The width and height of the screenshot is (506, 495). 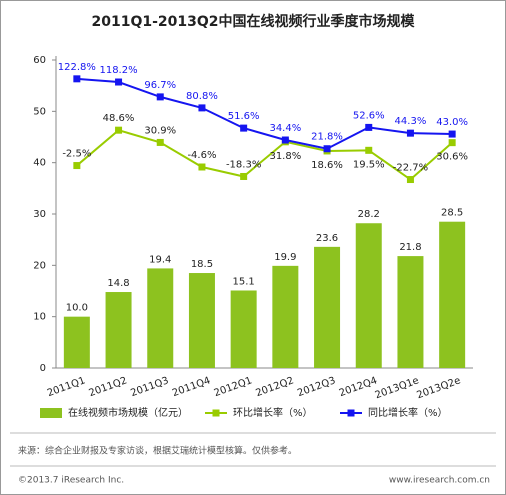 I want to click on y-tick-label: 60, so click(x=39, y=60).